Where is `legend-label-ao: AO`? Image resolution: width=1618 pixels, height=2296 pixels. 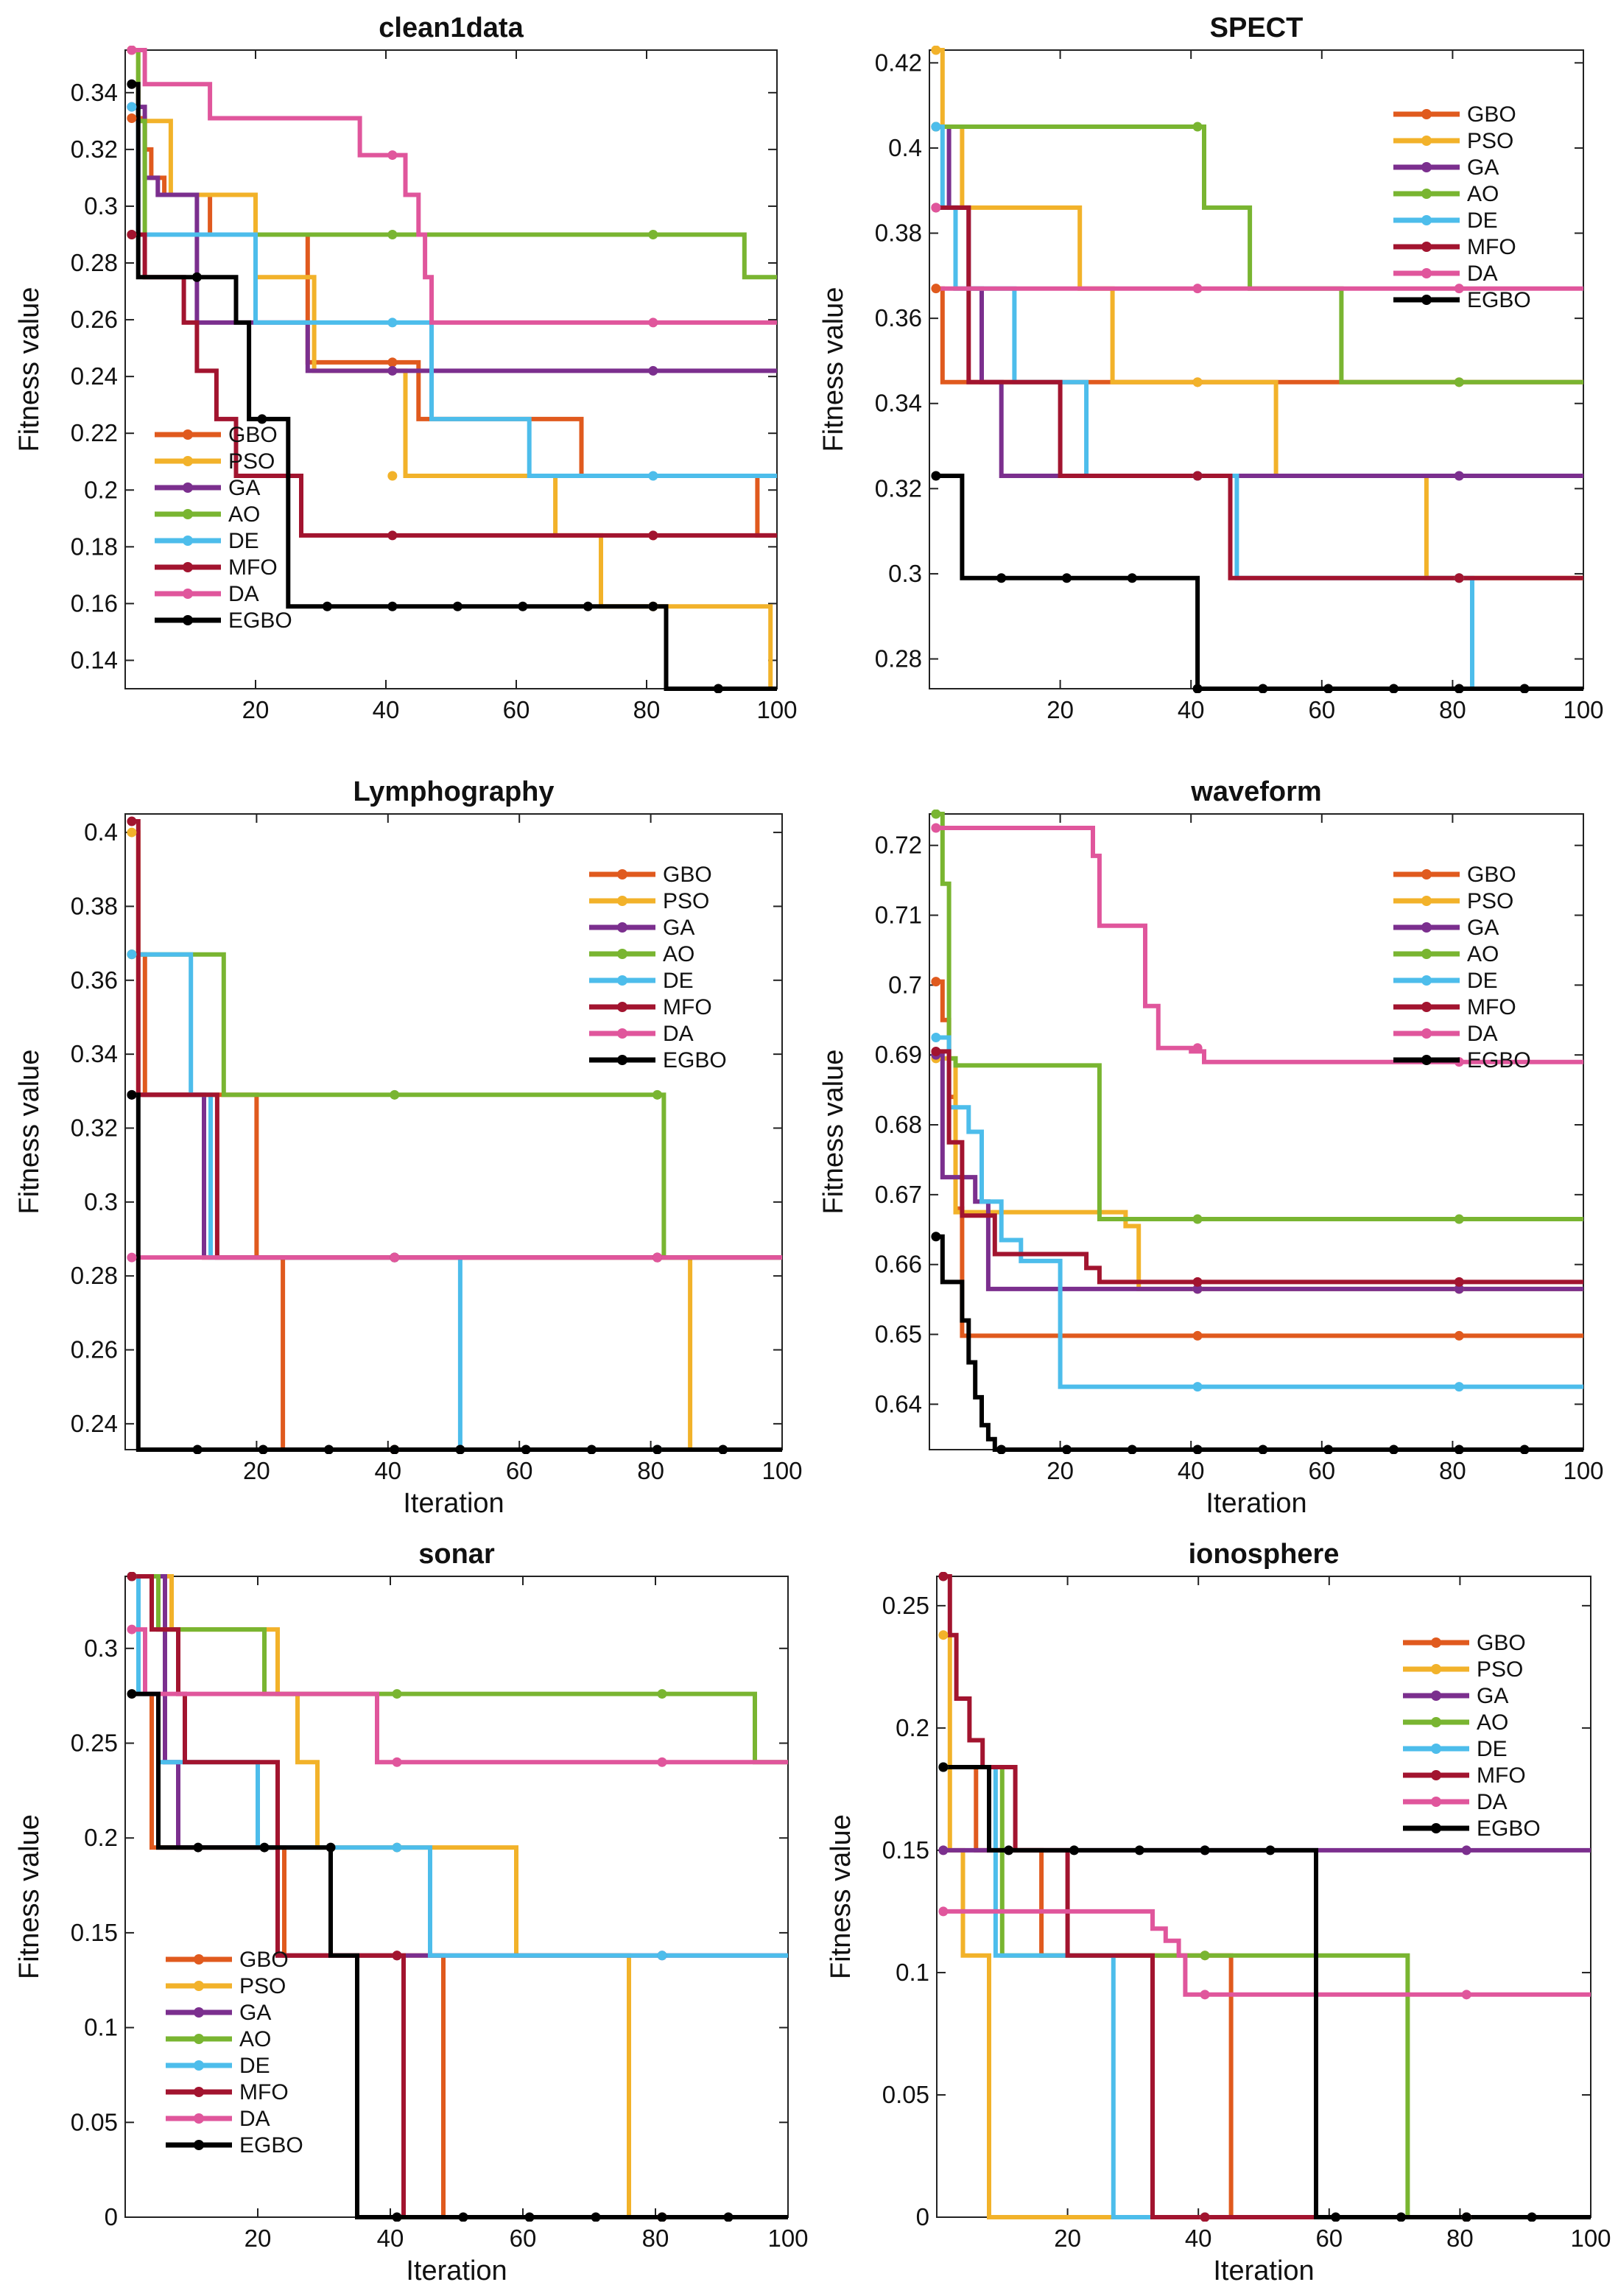 legend-label-ao: AO is located at coordinates (1492, 1722).